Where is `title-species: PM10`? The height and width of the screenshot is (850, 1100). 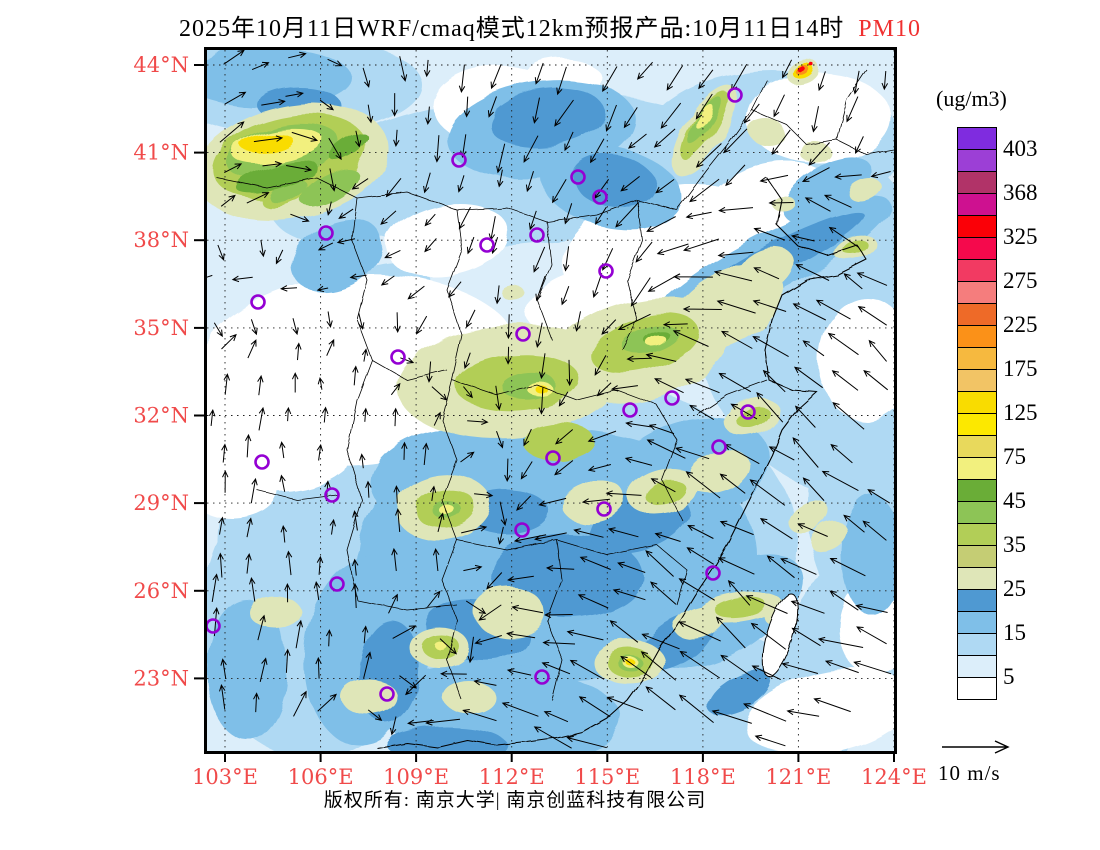
title-species: PM10 is located at coordinates (889, 29).